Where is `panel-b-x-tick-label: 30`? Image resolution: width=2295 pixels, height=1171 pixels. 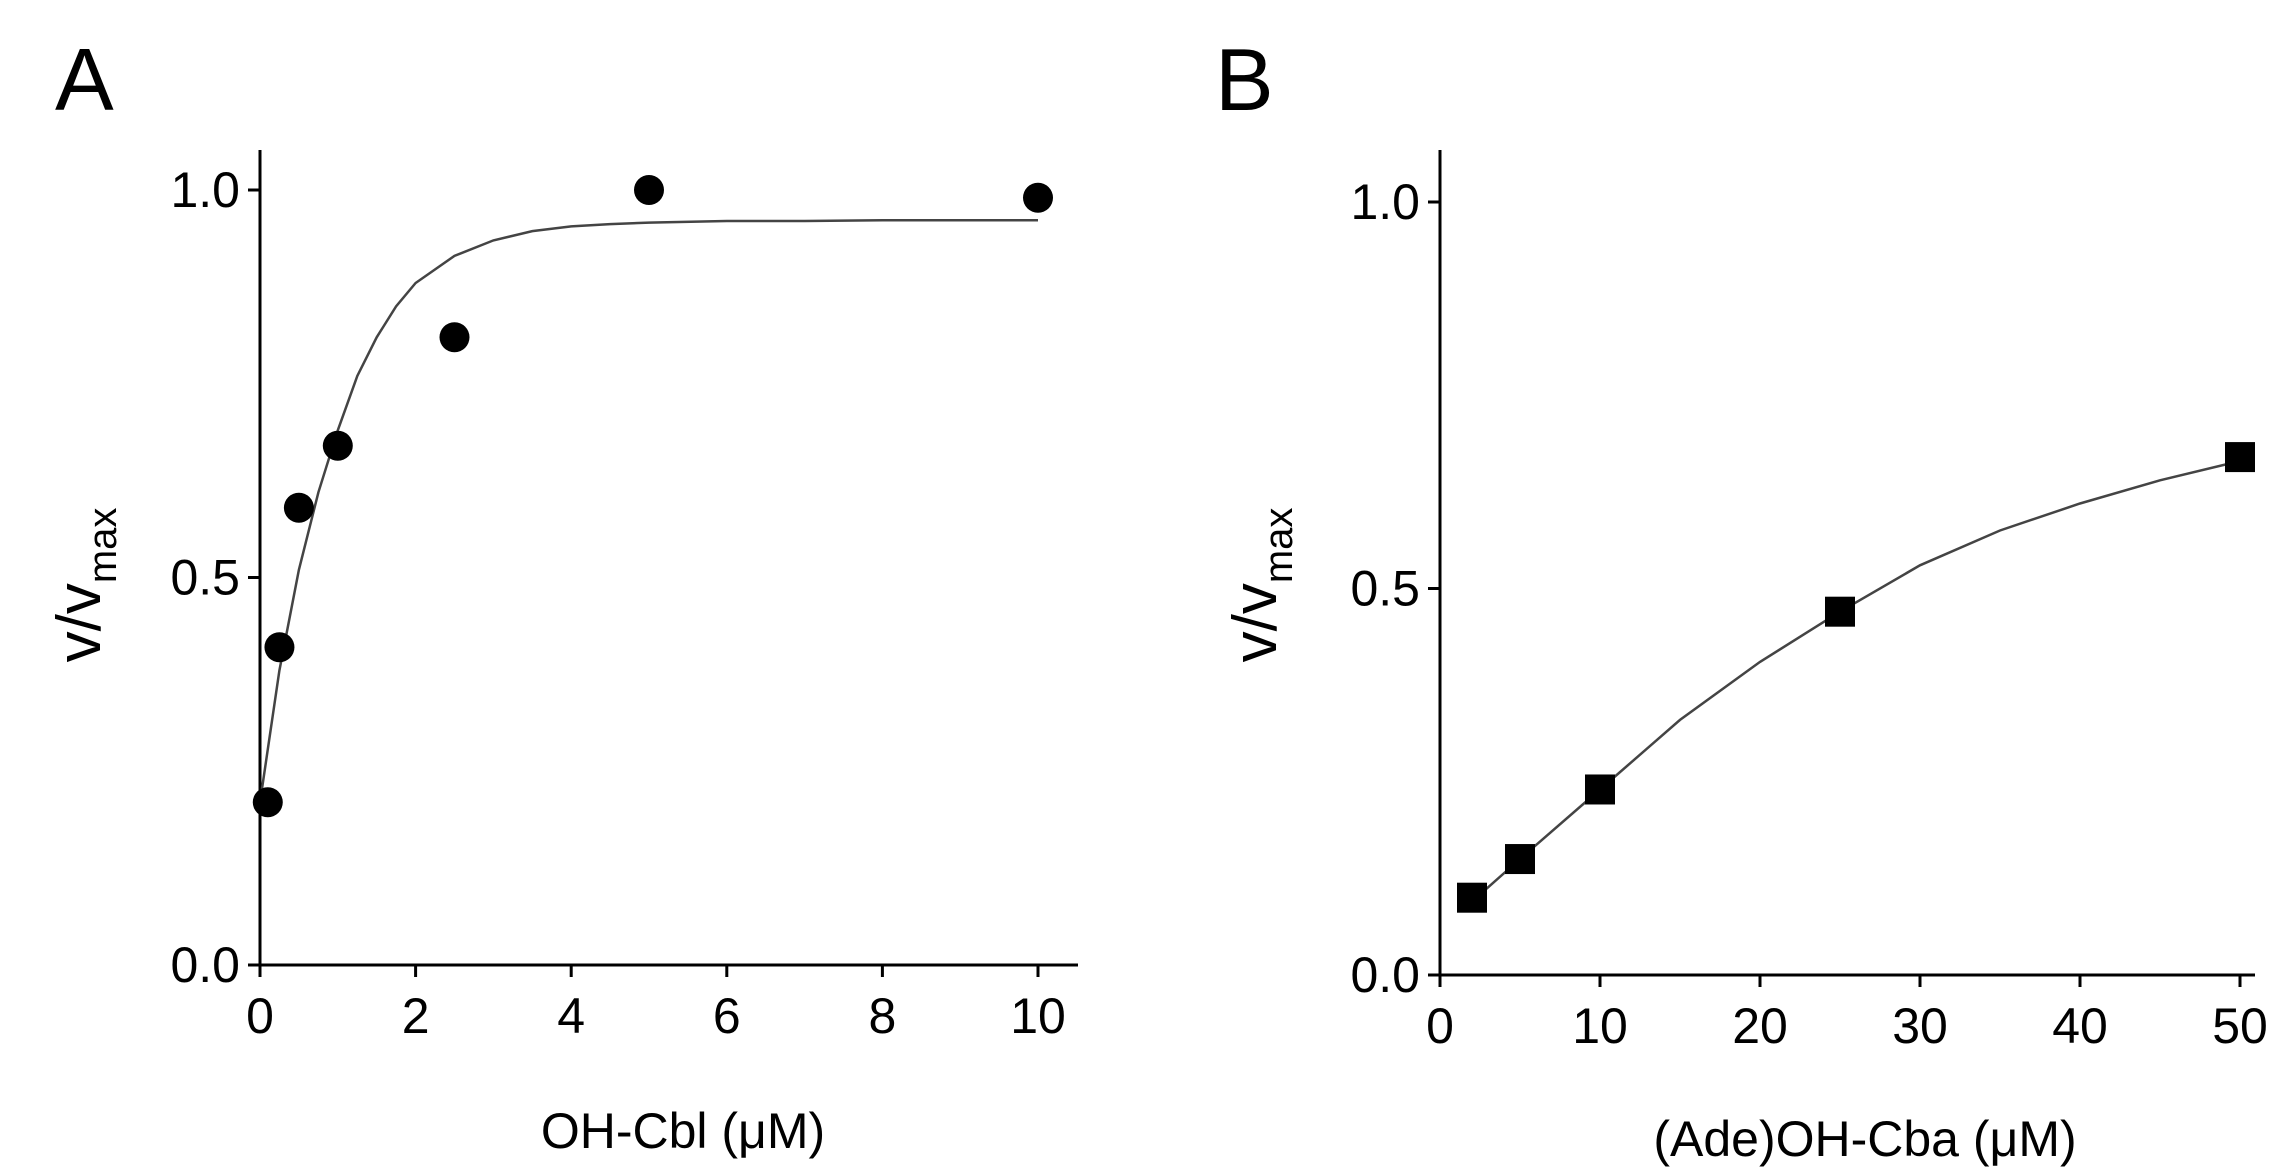 panel-b-x-tick-label: 30 is located at coordinates (1920, 1026).